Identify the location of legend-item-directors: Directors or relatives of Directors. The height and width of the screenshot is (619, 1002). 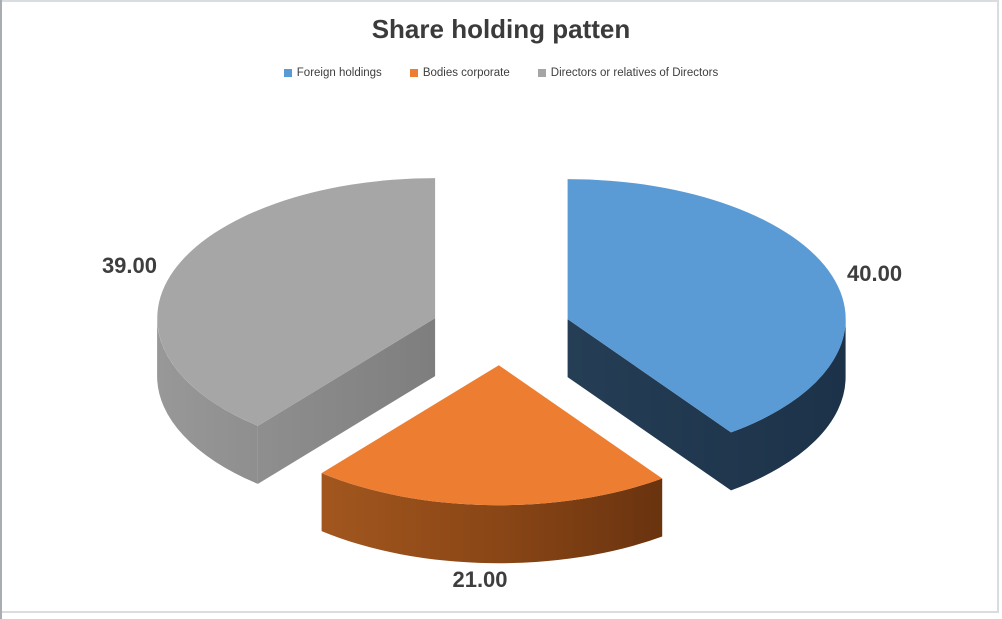
(628, 73).